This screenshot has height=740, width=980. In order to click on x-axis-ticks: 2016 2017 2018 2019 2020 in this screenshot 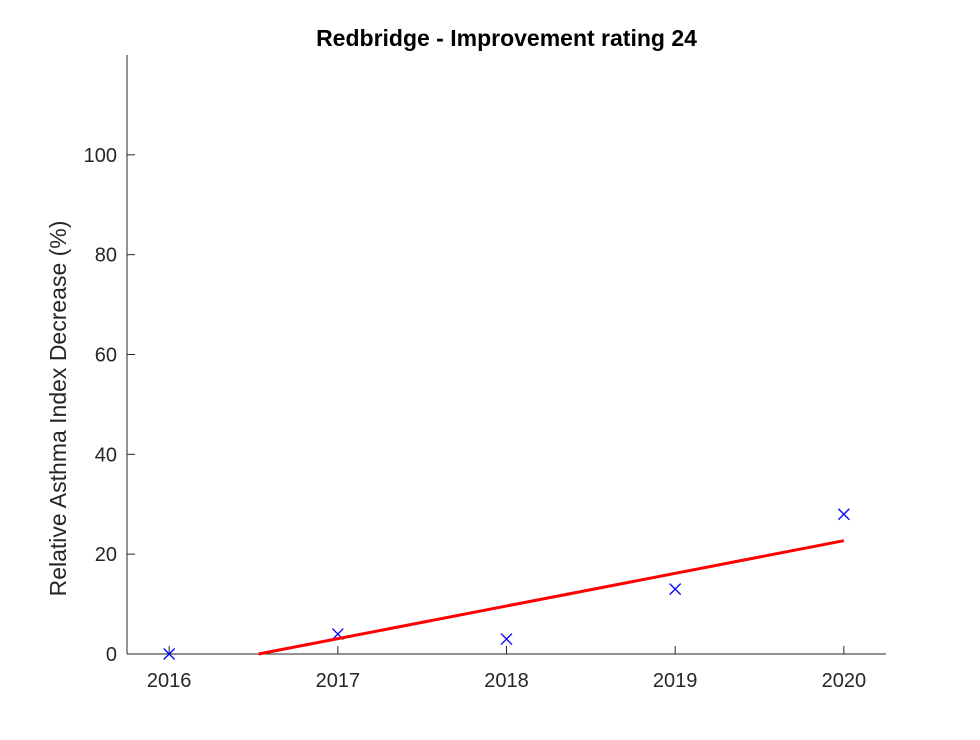, I will do `click(506, 669)`.